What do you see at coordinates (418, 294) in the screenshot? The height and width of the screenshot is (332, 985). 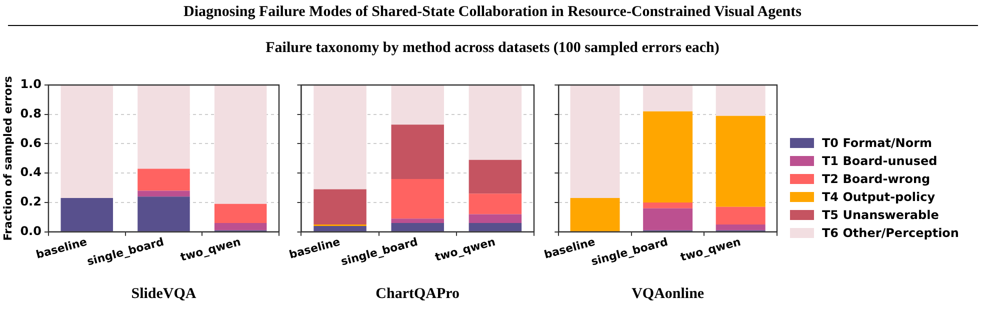 I see `x-axis-title: ChartQAPro` at bounding box center [418, 294].